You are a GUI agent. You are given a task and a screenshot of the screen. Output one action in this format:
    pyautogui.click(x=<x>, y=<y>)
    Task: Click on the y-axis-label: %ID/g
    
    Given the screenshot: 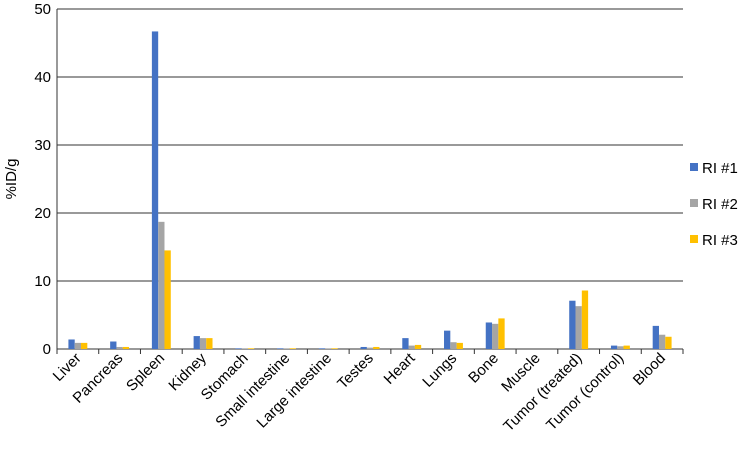 What is the action you would take?
    pyautogui.click(x=11, y=179)
    